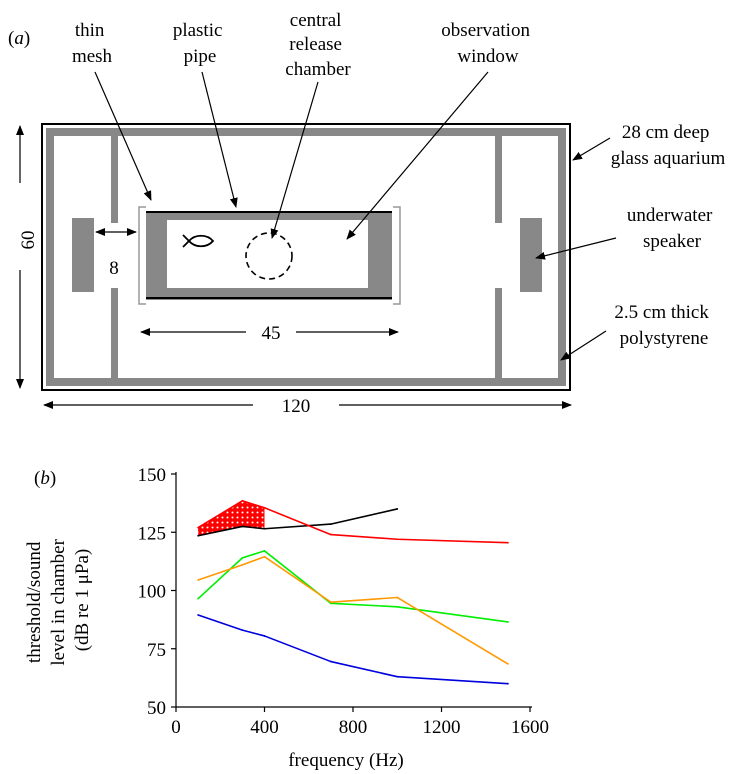 The image size is (744, 774). What do you see at coordinates (176, 727) in the screenshot?
I see `x-tick-label: 0` at bounding box center [176, 727].